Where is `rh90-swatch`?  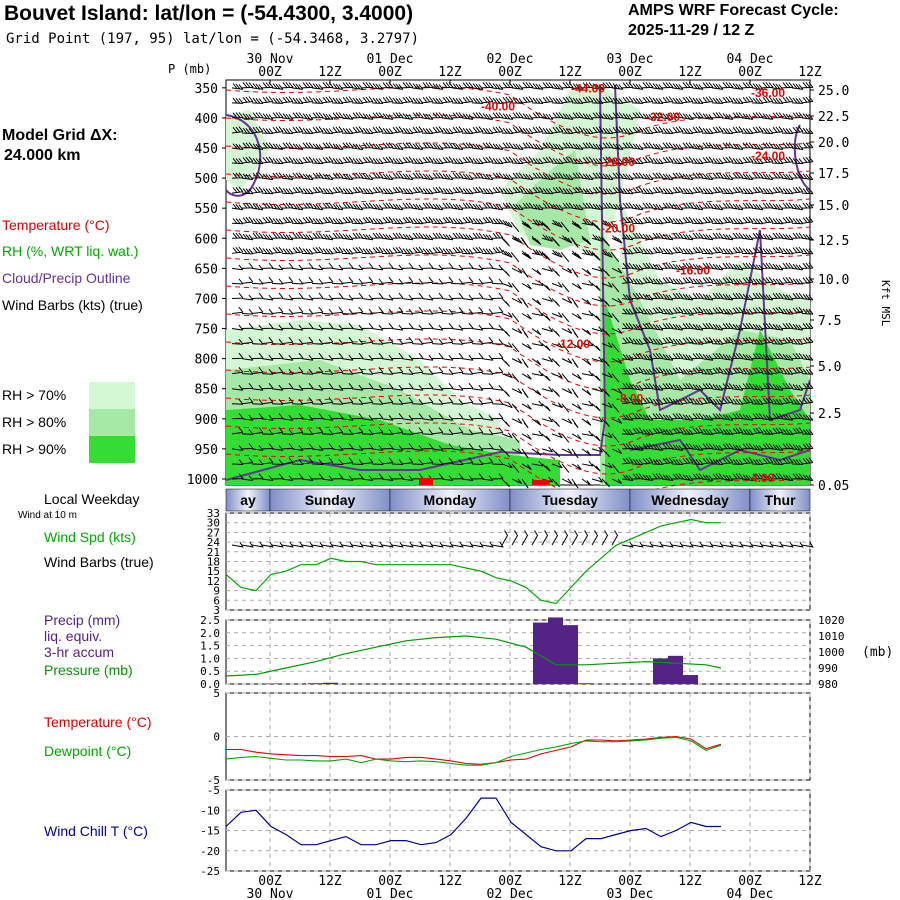 rh90-swatch is located at coordinates (112, 449).